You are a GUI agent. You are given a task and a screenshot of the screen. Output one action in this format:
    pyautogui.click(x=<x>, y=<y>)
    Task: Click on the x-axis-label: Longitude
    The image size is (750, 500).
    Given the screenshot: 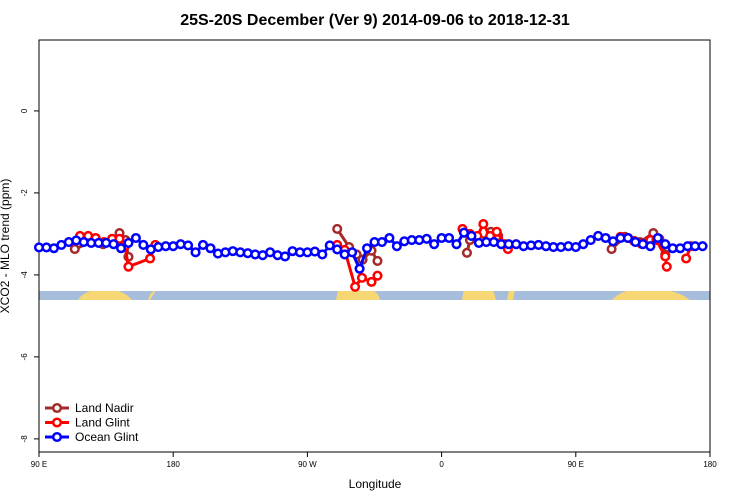 What is the action you would take?
    pyautogui.click(x=375, y=484)
    